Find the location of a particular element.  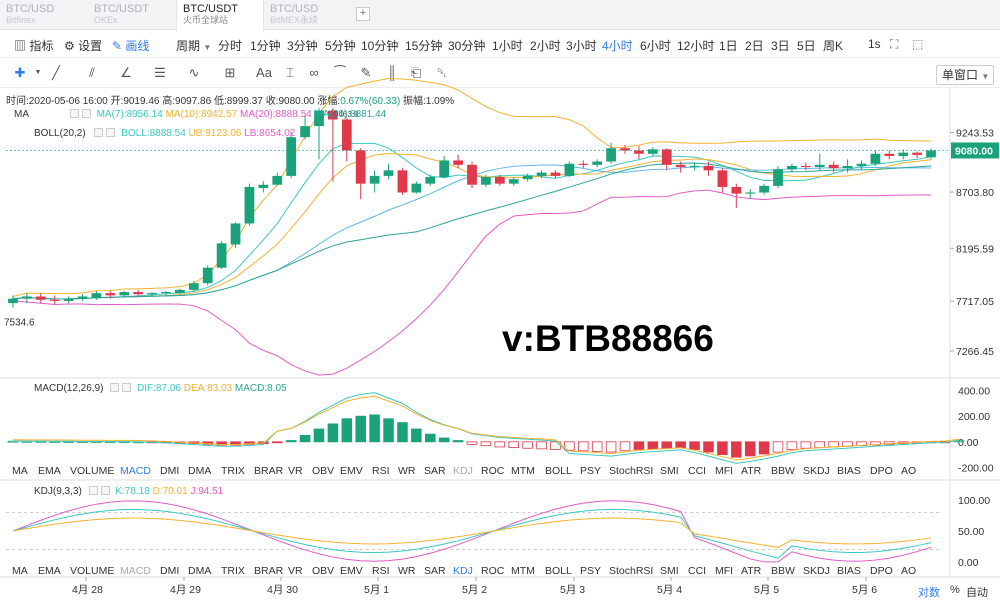

settings-button: ⚙ 设置 is located at coordinates (83, 45).